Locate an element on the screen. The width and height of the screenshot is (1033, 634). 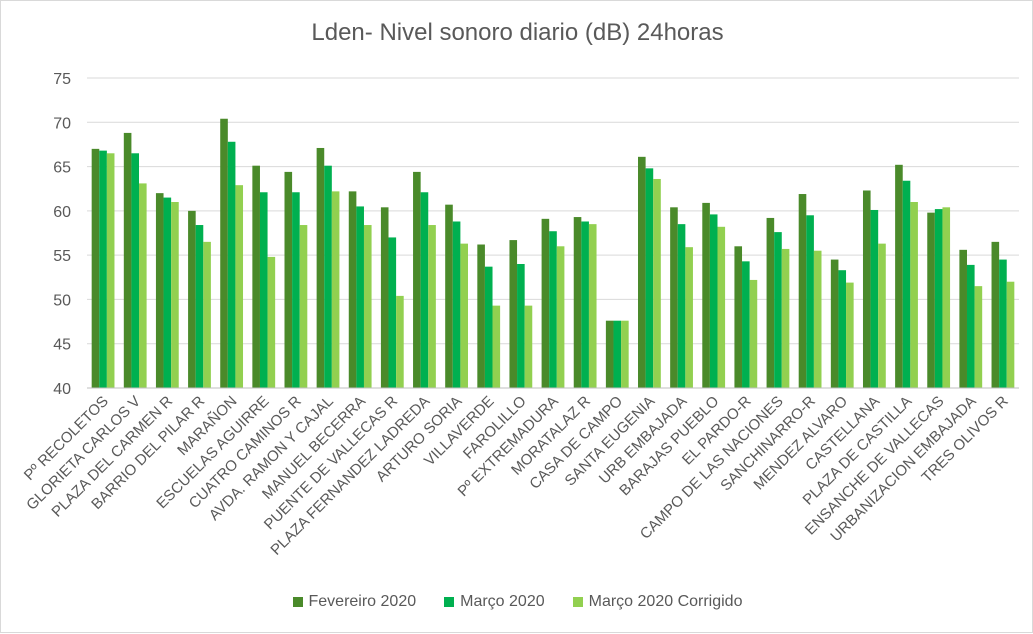
legend-label: Março 2020 is located at coordinates (502, 601).